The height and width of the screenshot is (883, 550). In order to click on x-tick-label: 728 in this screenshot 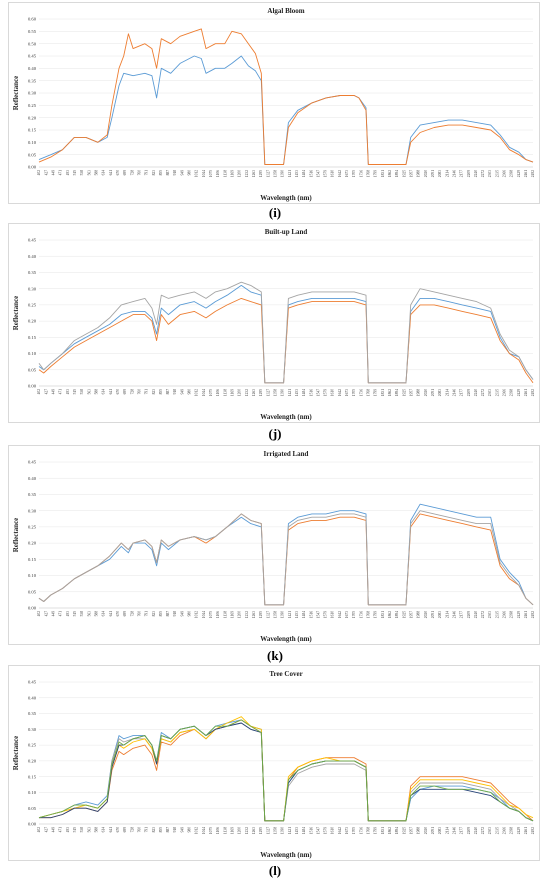, I will do `click(132, 392)`.